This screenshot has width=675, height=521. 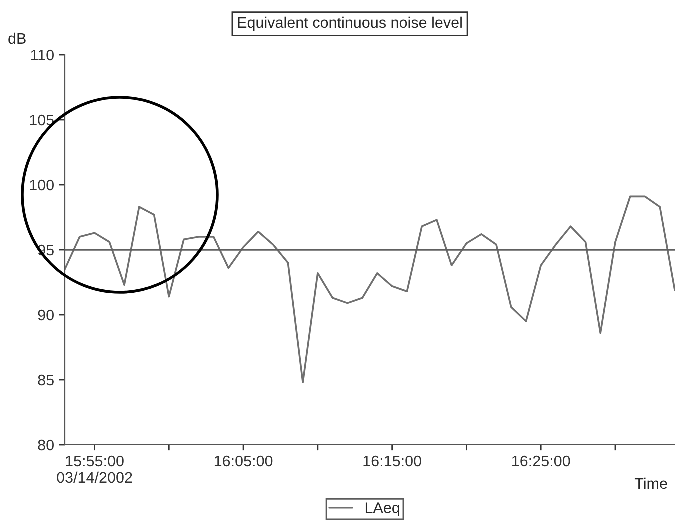 I want to click on y-axis-title: dB, so click(x=17, y=38).